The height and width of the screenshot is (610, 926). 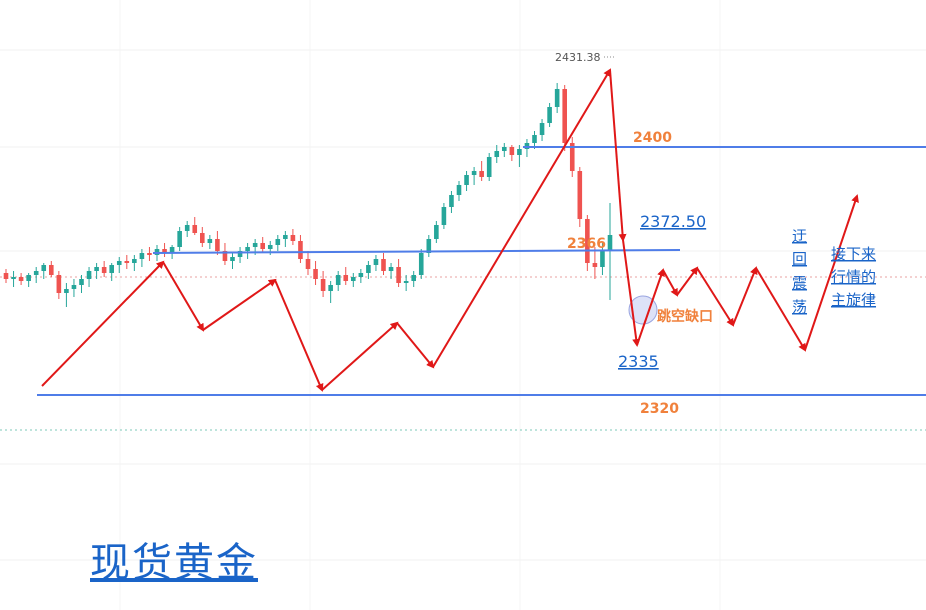 I want to click on oscillation-char-1: 迂, so click(x=799, y=236).